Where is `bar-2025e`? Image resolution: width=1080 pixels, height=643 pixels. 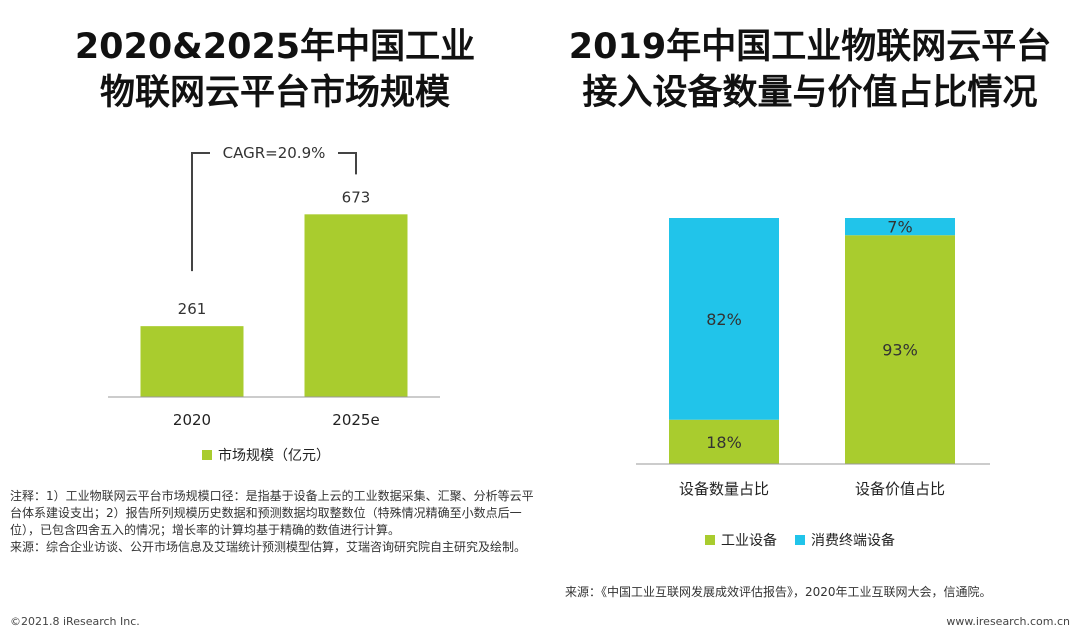 bar-2025e is located at coordinates (356, 305).